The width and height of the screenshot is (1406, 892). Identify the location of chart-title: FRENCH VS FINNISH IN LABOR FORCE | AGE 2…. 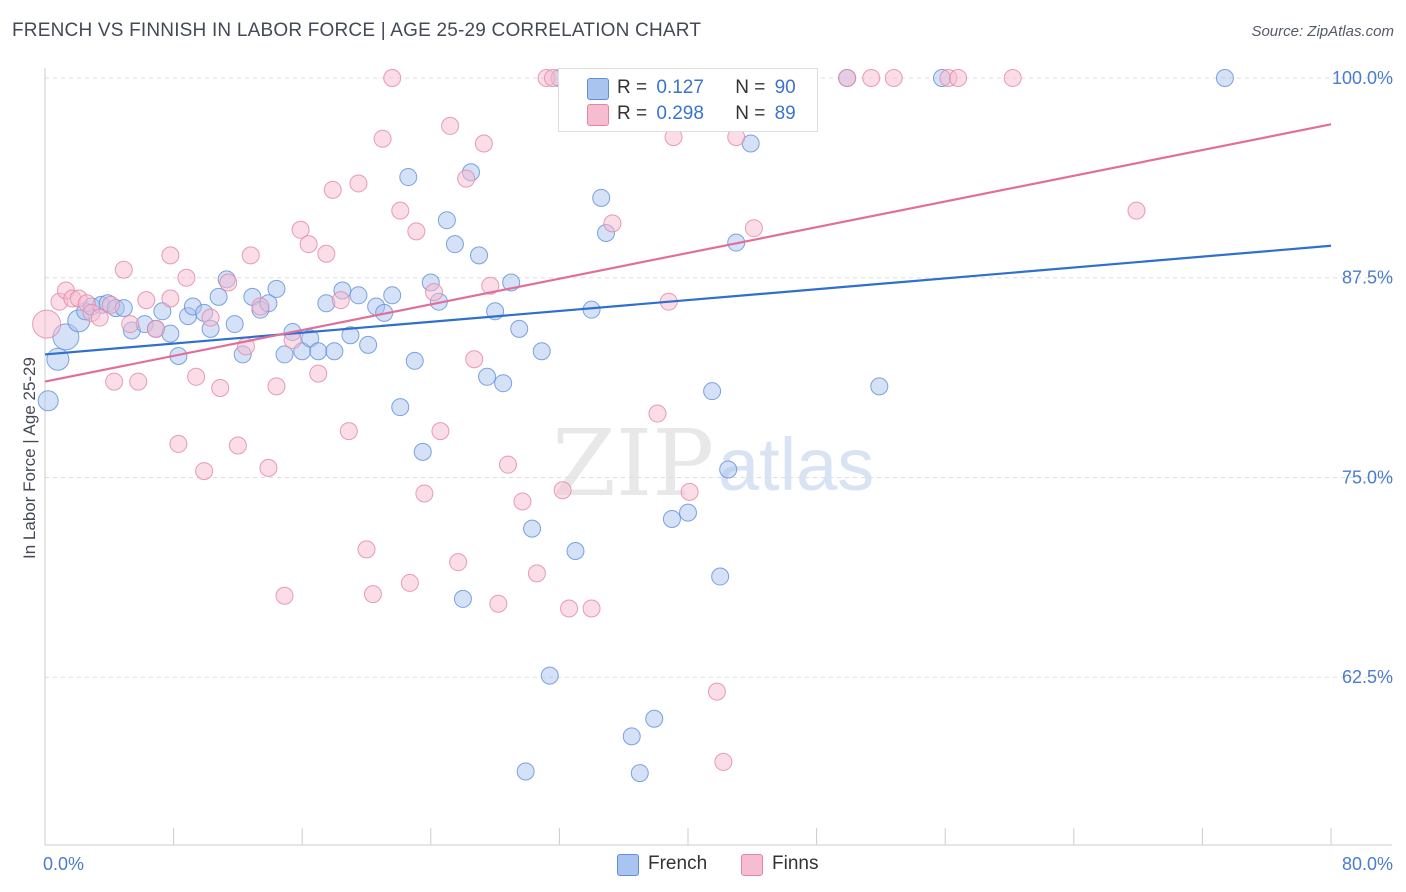
(357, 30).